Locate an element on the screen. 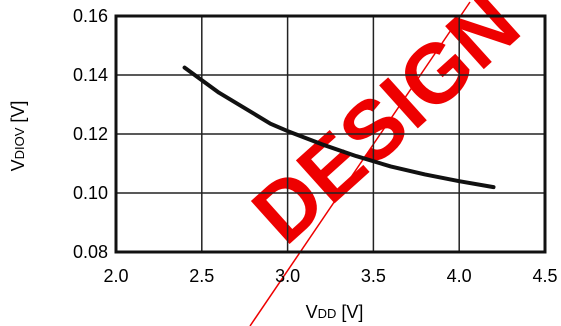 The height and width of the screenshot is (326, 561). y-axis-label: VDIOV [V] is located at coordinates (18, 136).